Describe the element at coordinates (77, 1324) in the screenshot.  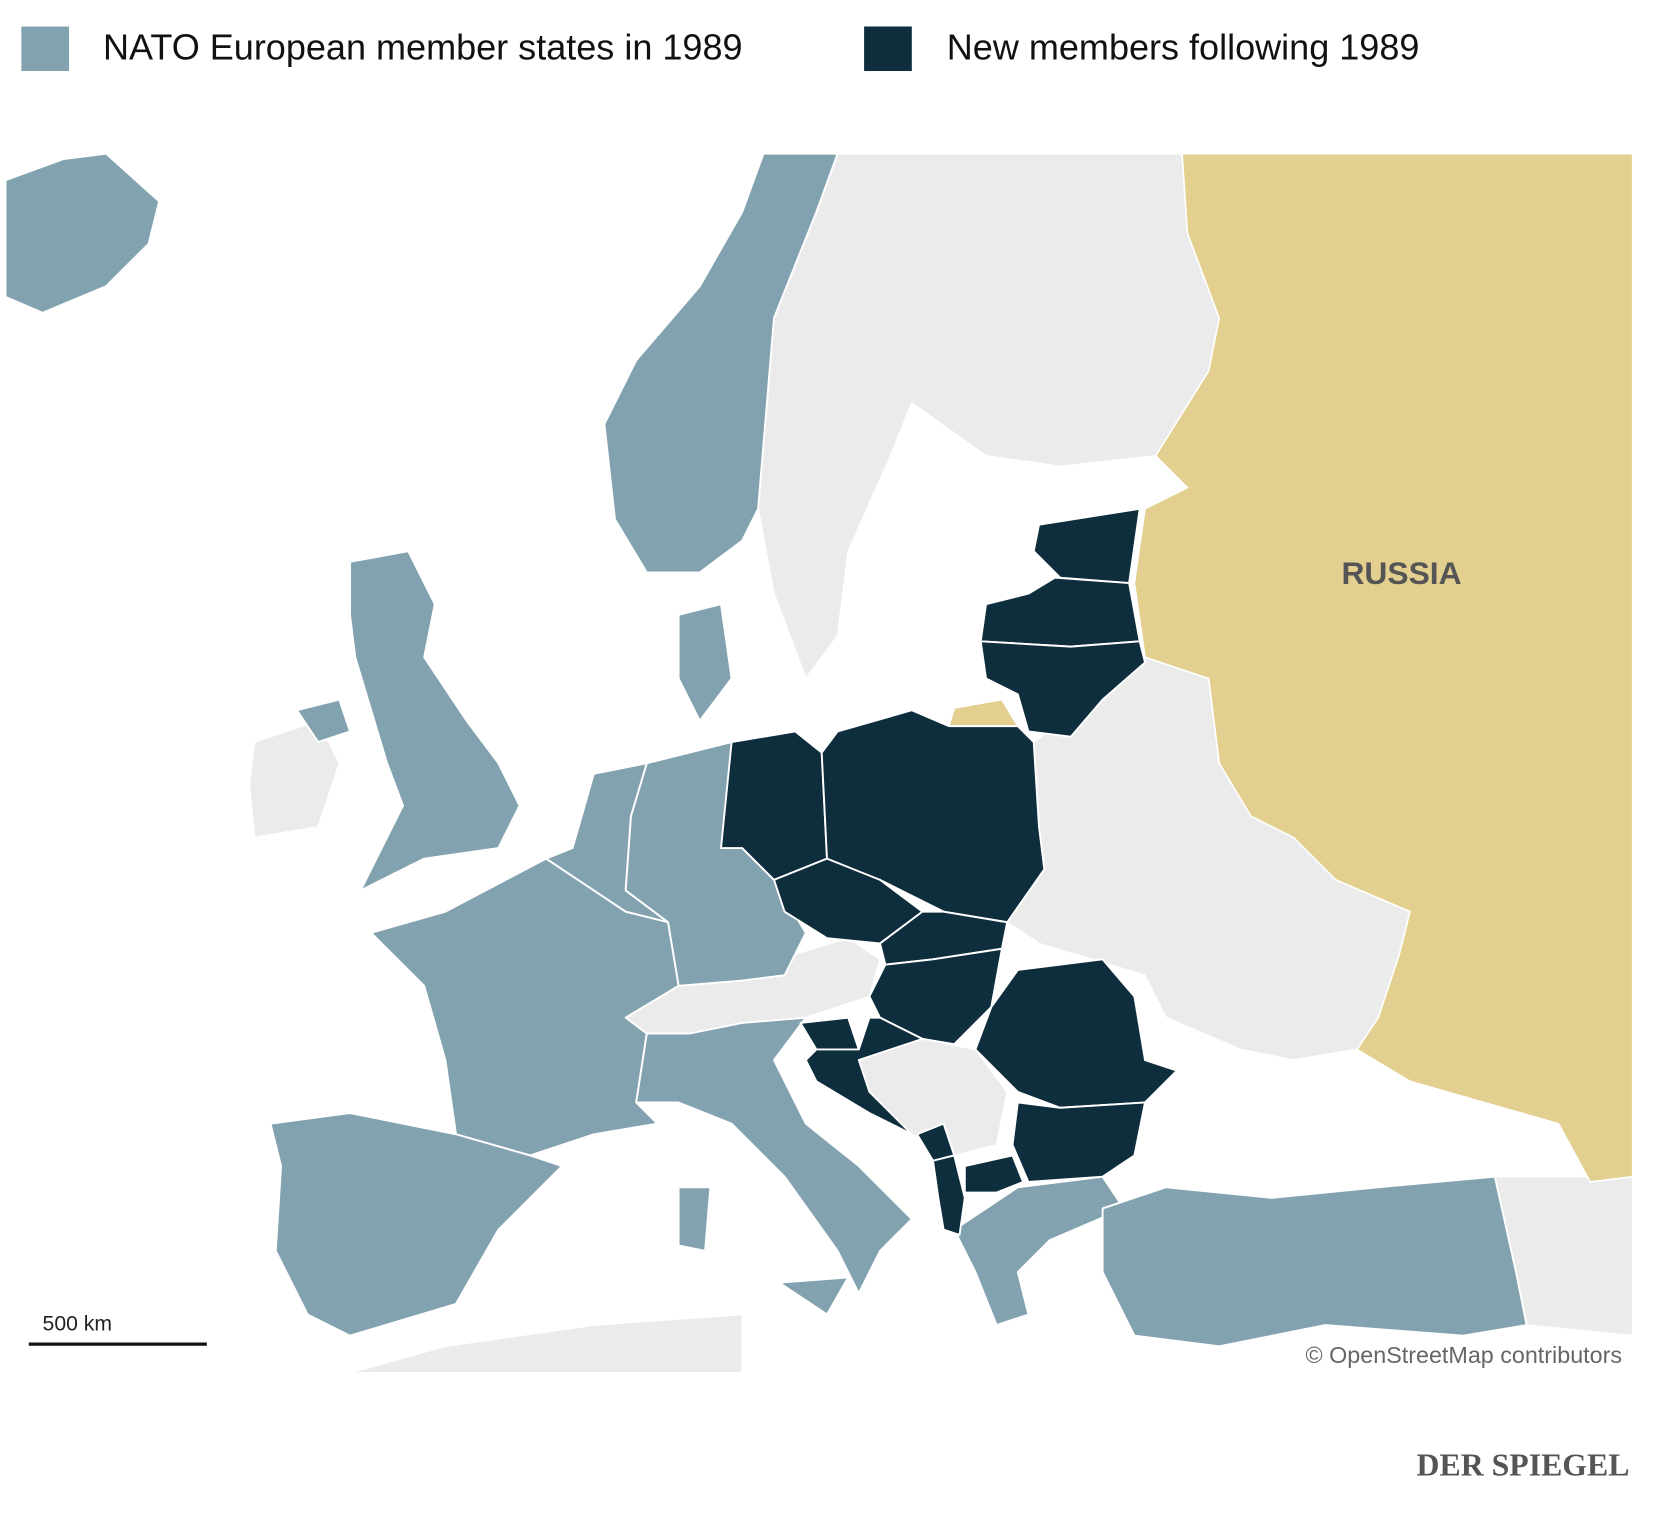
I see `scale-label: 500 km` at that location.